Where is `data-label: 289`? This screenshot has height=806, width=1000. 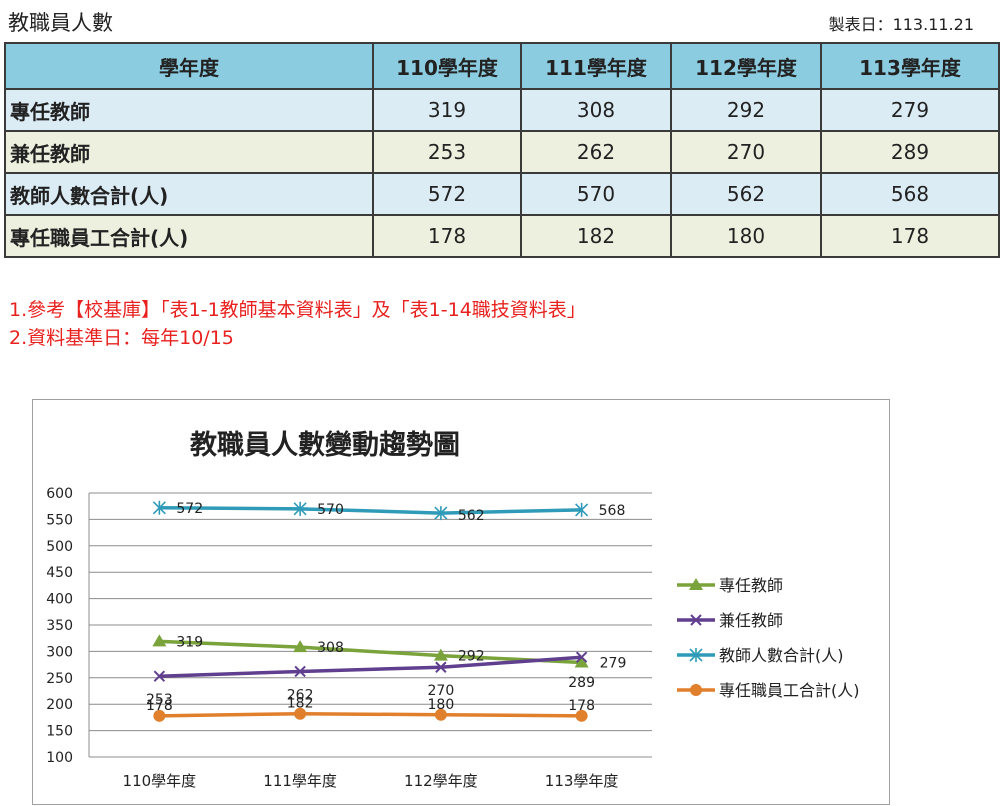
data-label: 289 is located at coordinates (581, 683).